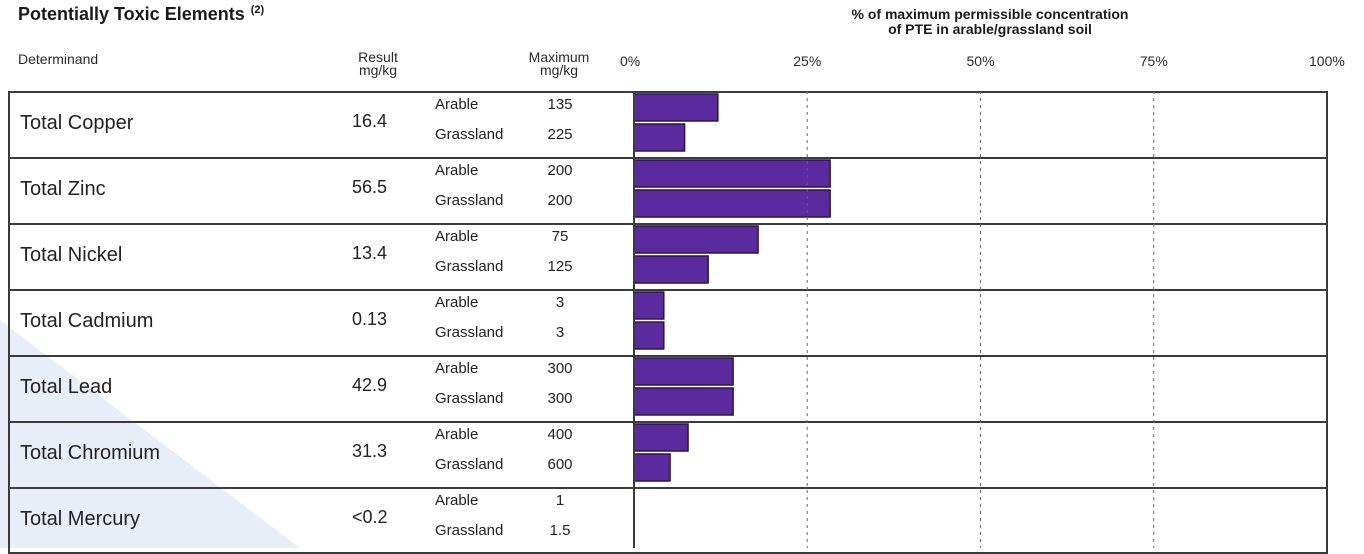 Image resolution: width=1364 pixels, height=554 pixels. What do you see at coordinates (696, 239) in the screenshot?
I see `bar-total-nickel-arable` at bounding box center [696, 239].